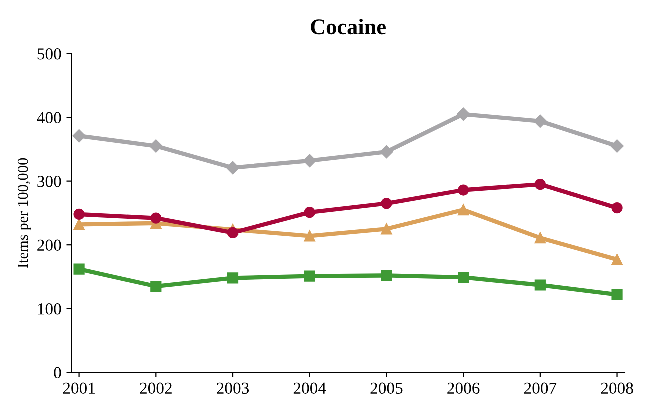 Image resolution: width=651 pixels, height=414 pixels. What do you see at coordinates (233, 388) in the screenshot?
I see `x-tick-label: 2003` at bounding box center [233, 388].